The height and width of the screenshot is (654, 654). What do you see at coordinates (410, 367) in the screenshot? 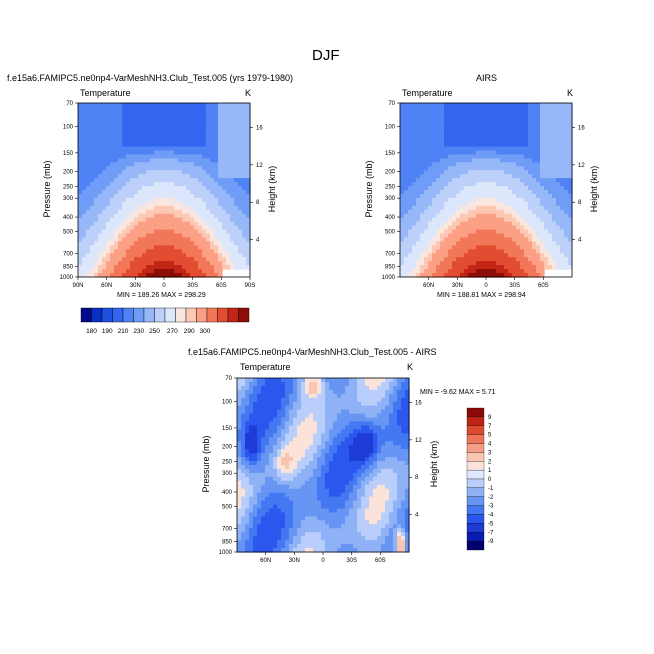
I see `panel3-units: K` at bounding box center [410, 367].